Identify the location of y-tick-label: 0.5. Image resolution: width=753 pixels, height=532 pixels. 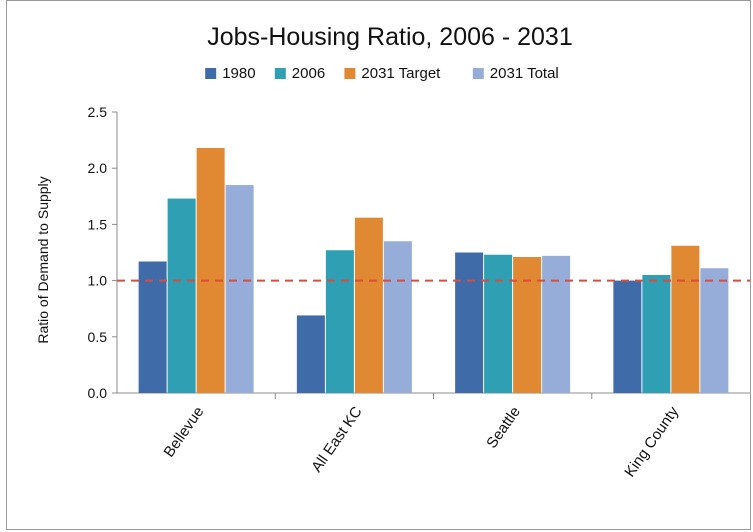
(98, 337).